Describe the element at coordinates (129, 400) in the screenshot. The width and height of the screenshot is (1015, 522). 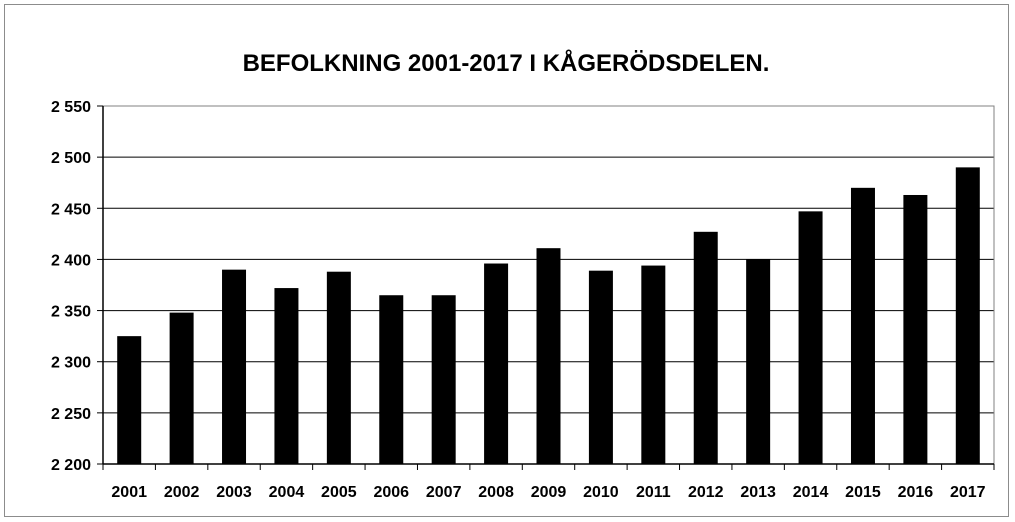
I see `bar-2001` at that location.